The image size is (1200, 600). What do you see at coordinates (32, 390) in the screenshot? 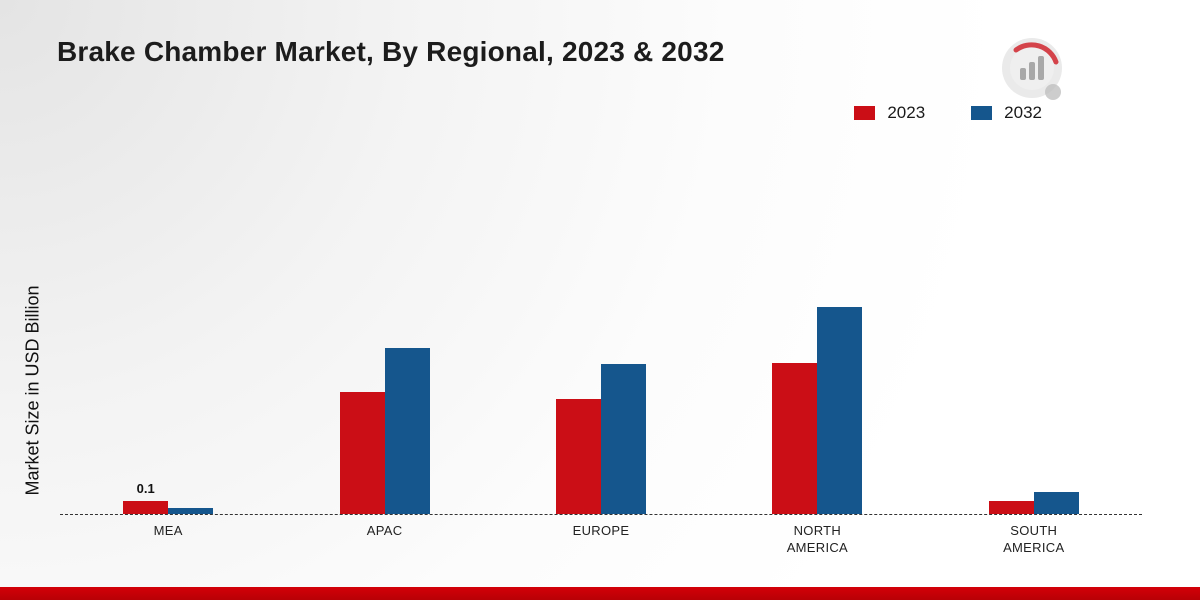
I see `y-axis-title: Market Size in USD Billion` at bounding box center [32, 390].